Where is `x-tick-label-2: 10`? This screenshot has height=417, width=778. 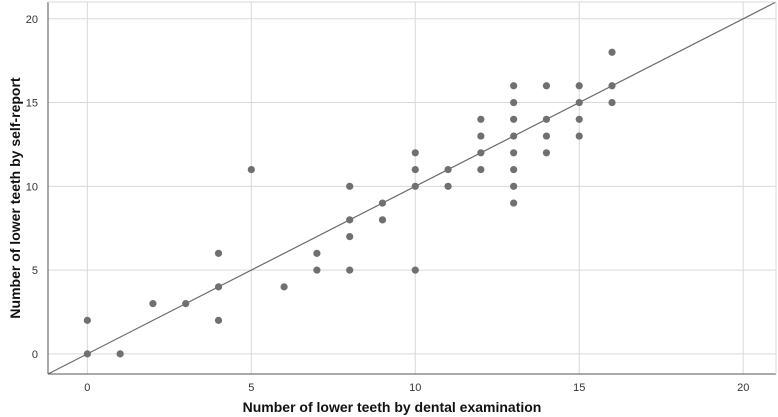 x-tick-label-2: 10 is located at coordinates (415, 388).